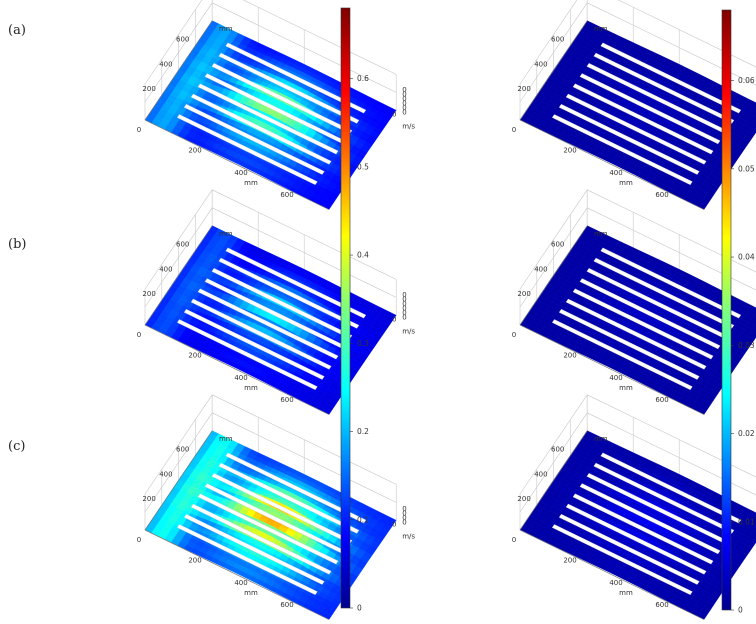 This screenshot has height=624, width=756. What do you see at coordinates (17, 30) in the screenshot?
I see `panel-label-0: (a)` at bounding box center [17, 30].